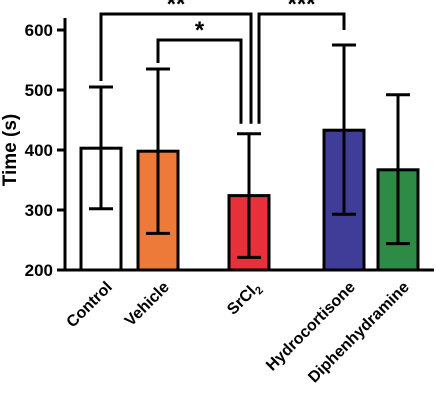 This screenshot has width=436, height=408. I want to click on y-tick-label: 200, so click(39, 270).